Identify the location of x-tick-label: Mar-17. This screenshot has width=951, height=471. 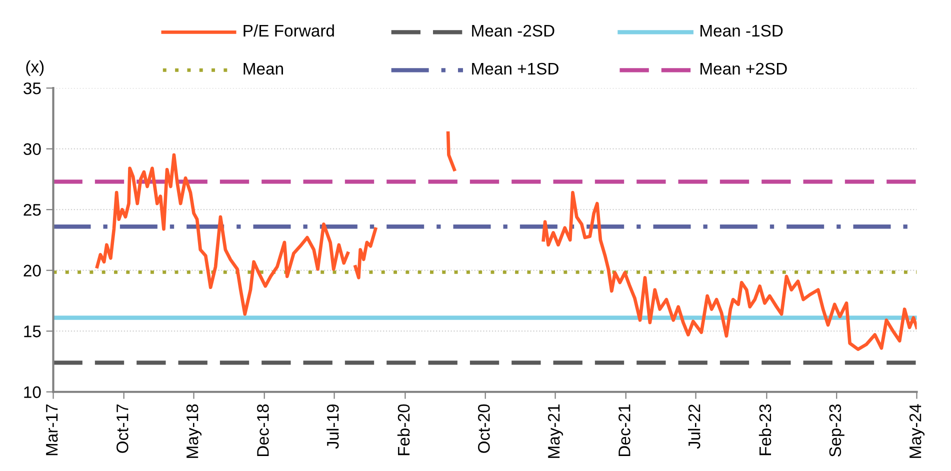
(52, 430).